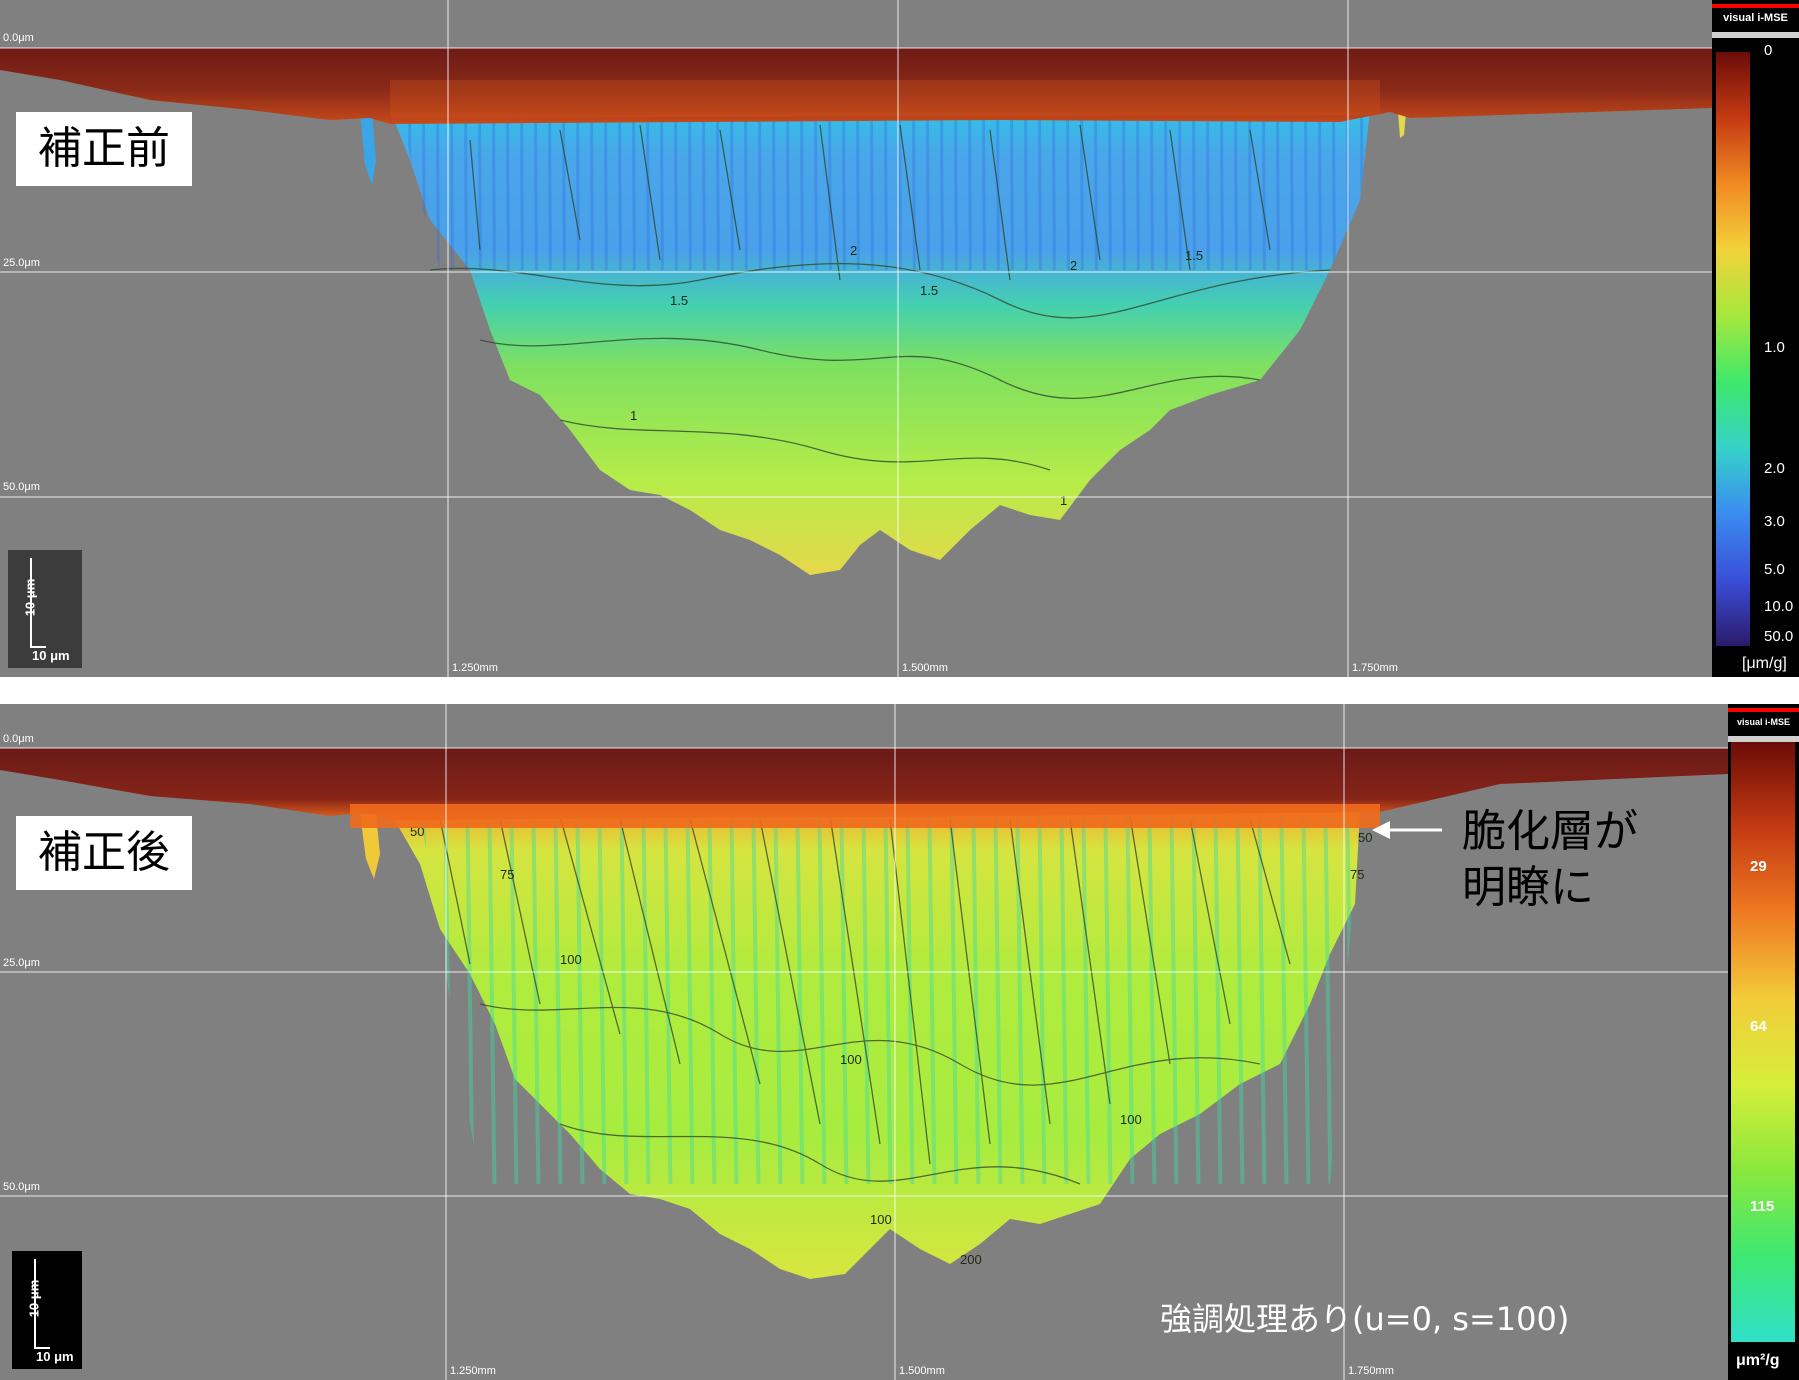 This screenshot has height=1380, width=1799. I want to click on surface-crust-after, so click(864, 784).